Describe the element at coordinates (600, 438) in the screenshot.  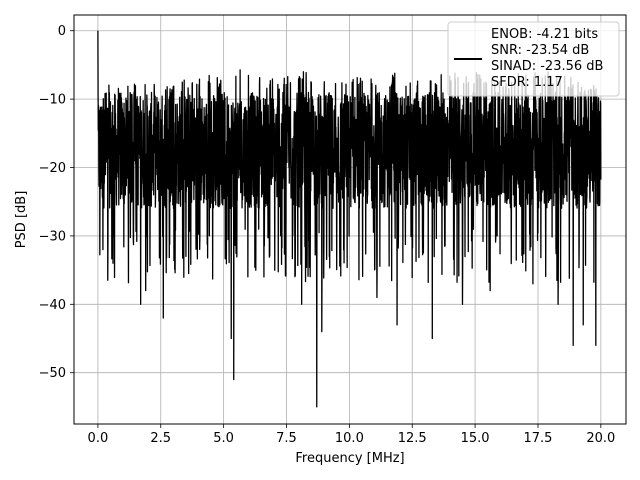
I see `x-tick-label: 20.0` at that location.